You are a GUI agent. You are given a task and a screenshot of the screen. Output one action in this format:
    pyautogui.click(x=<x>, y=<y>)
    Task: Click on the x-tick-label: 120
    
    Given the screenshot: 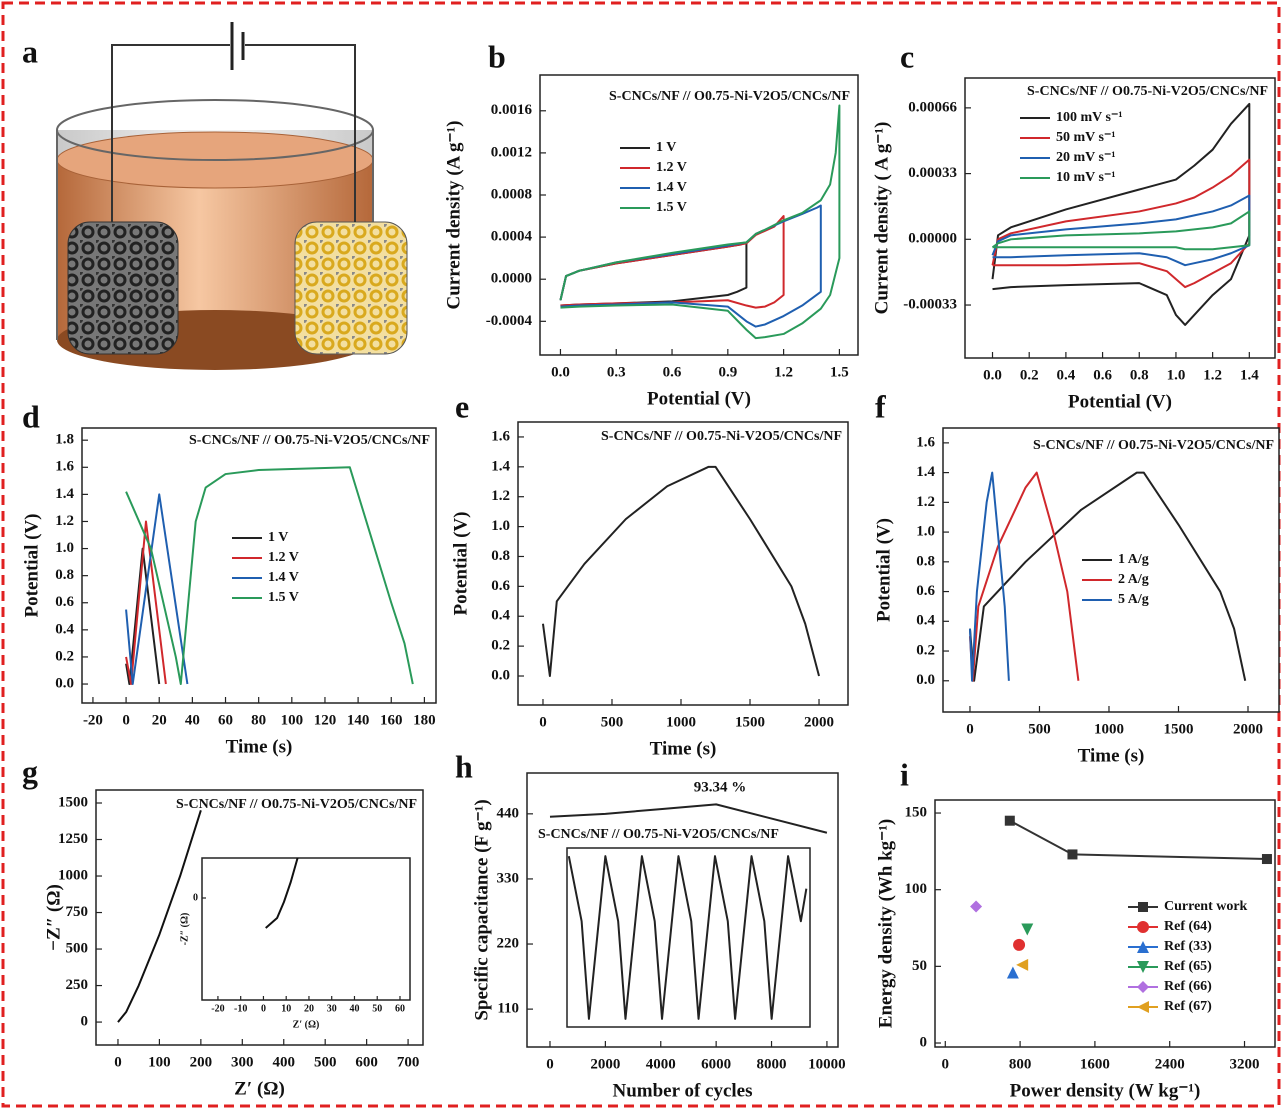 What is the action you would take?
    pyautogui.click(x=325, y=720)
    